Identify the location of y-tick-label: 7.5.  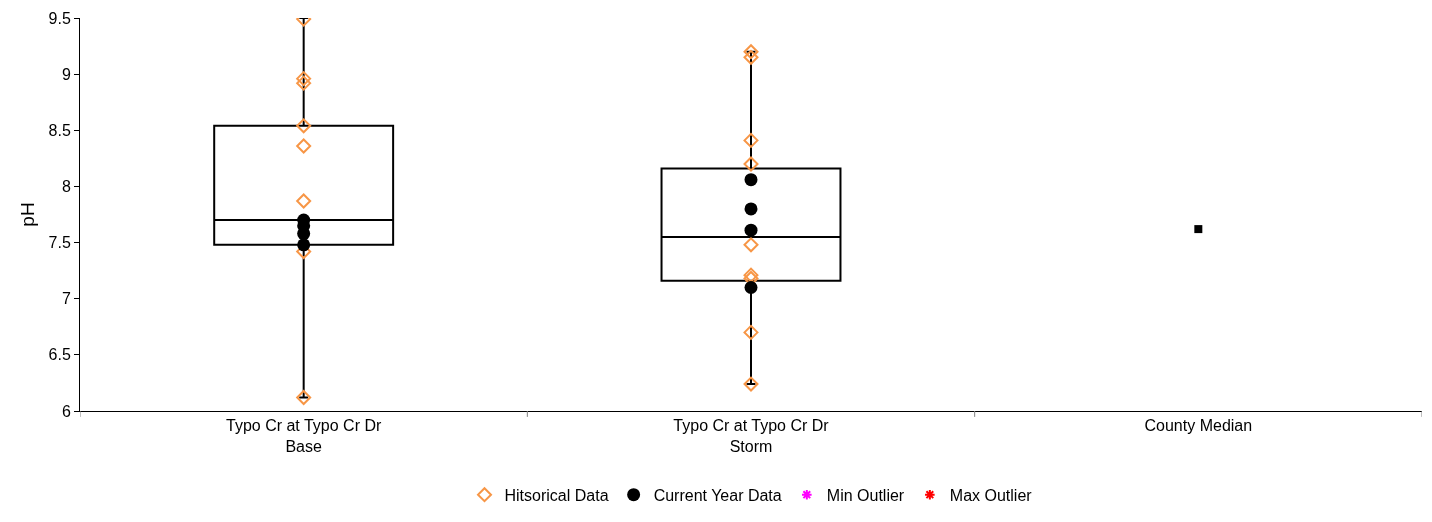
(59, 243).